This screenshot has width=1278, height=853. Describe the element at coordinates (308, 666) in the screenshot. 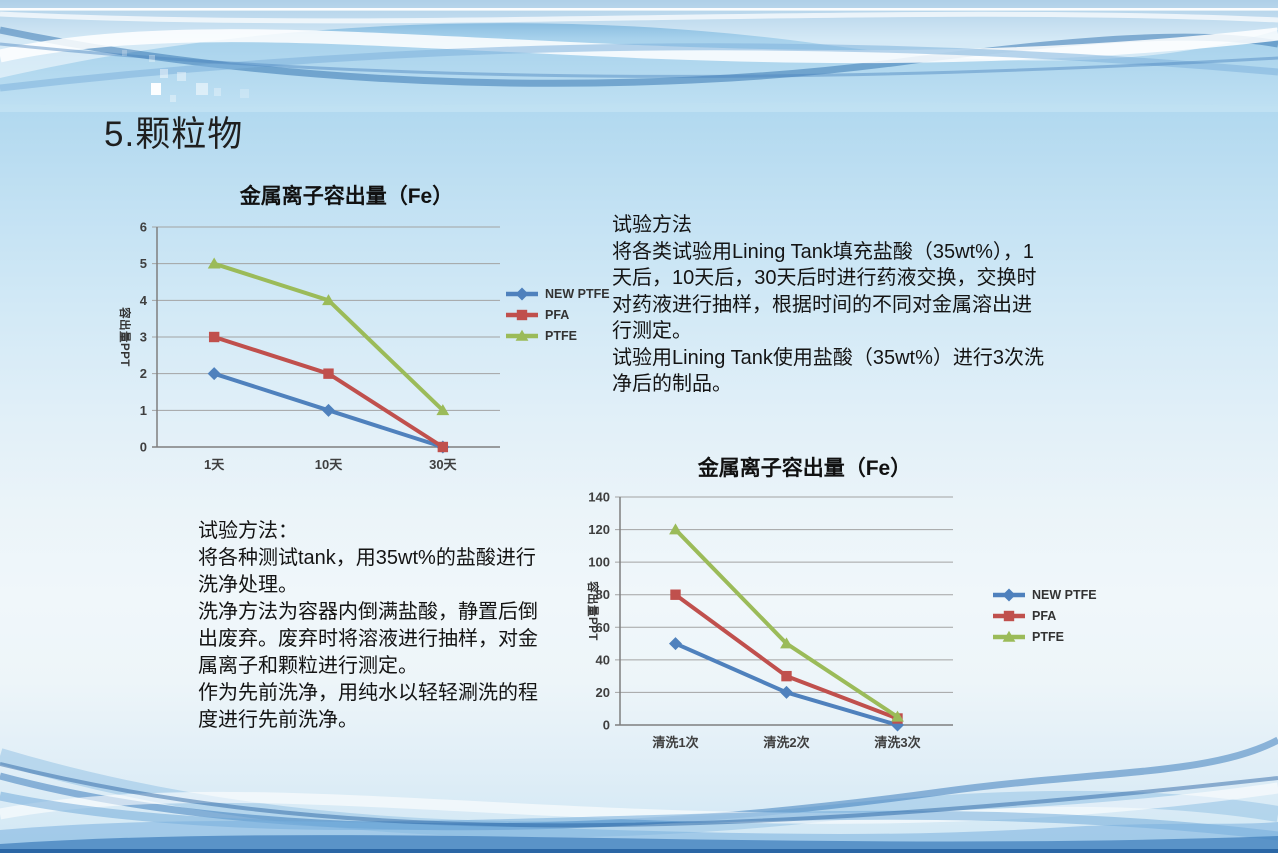

I see `text-line: 属离子和颗粒进行测定。` at that location.